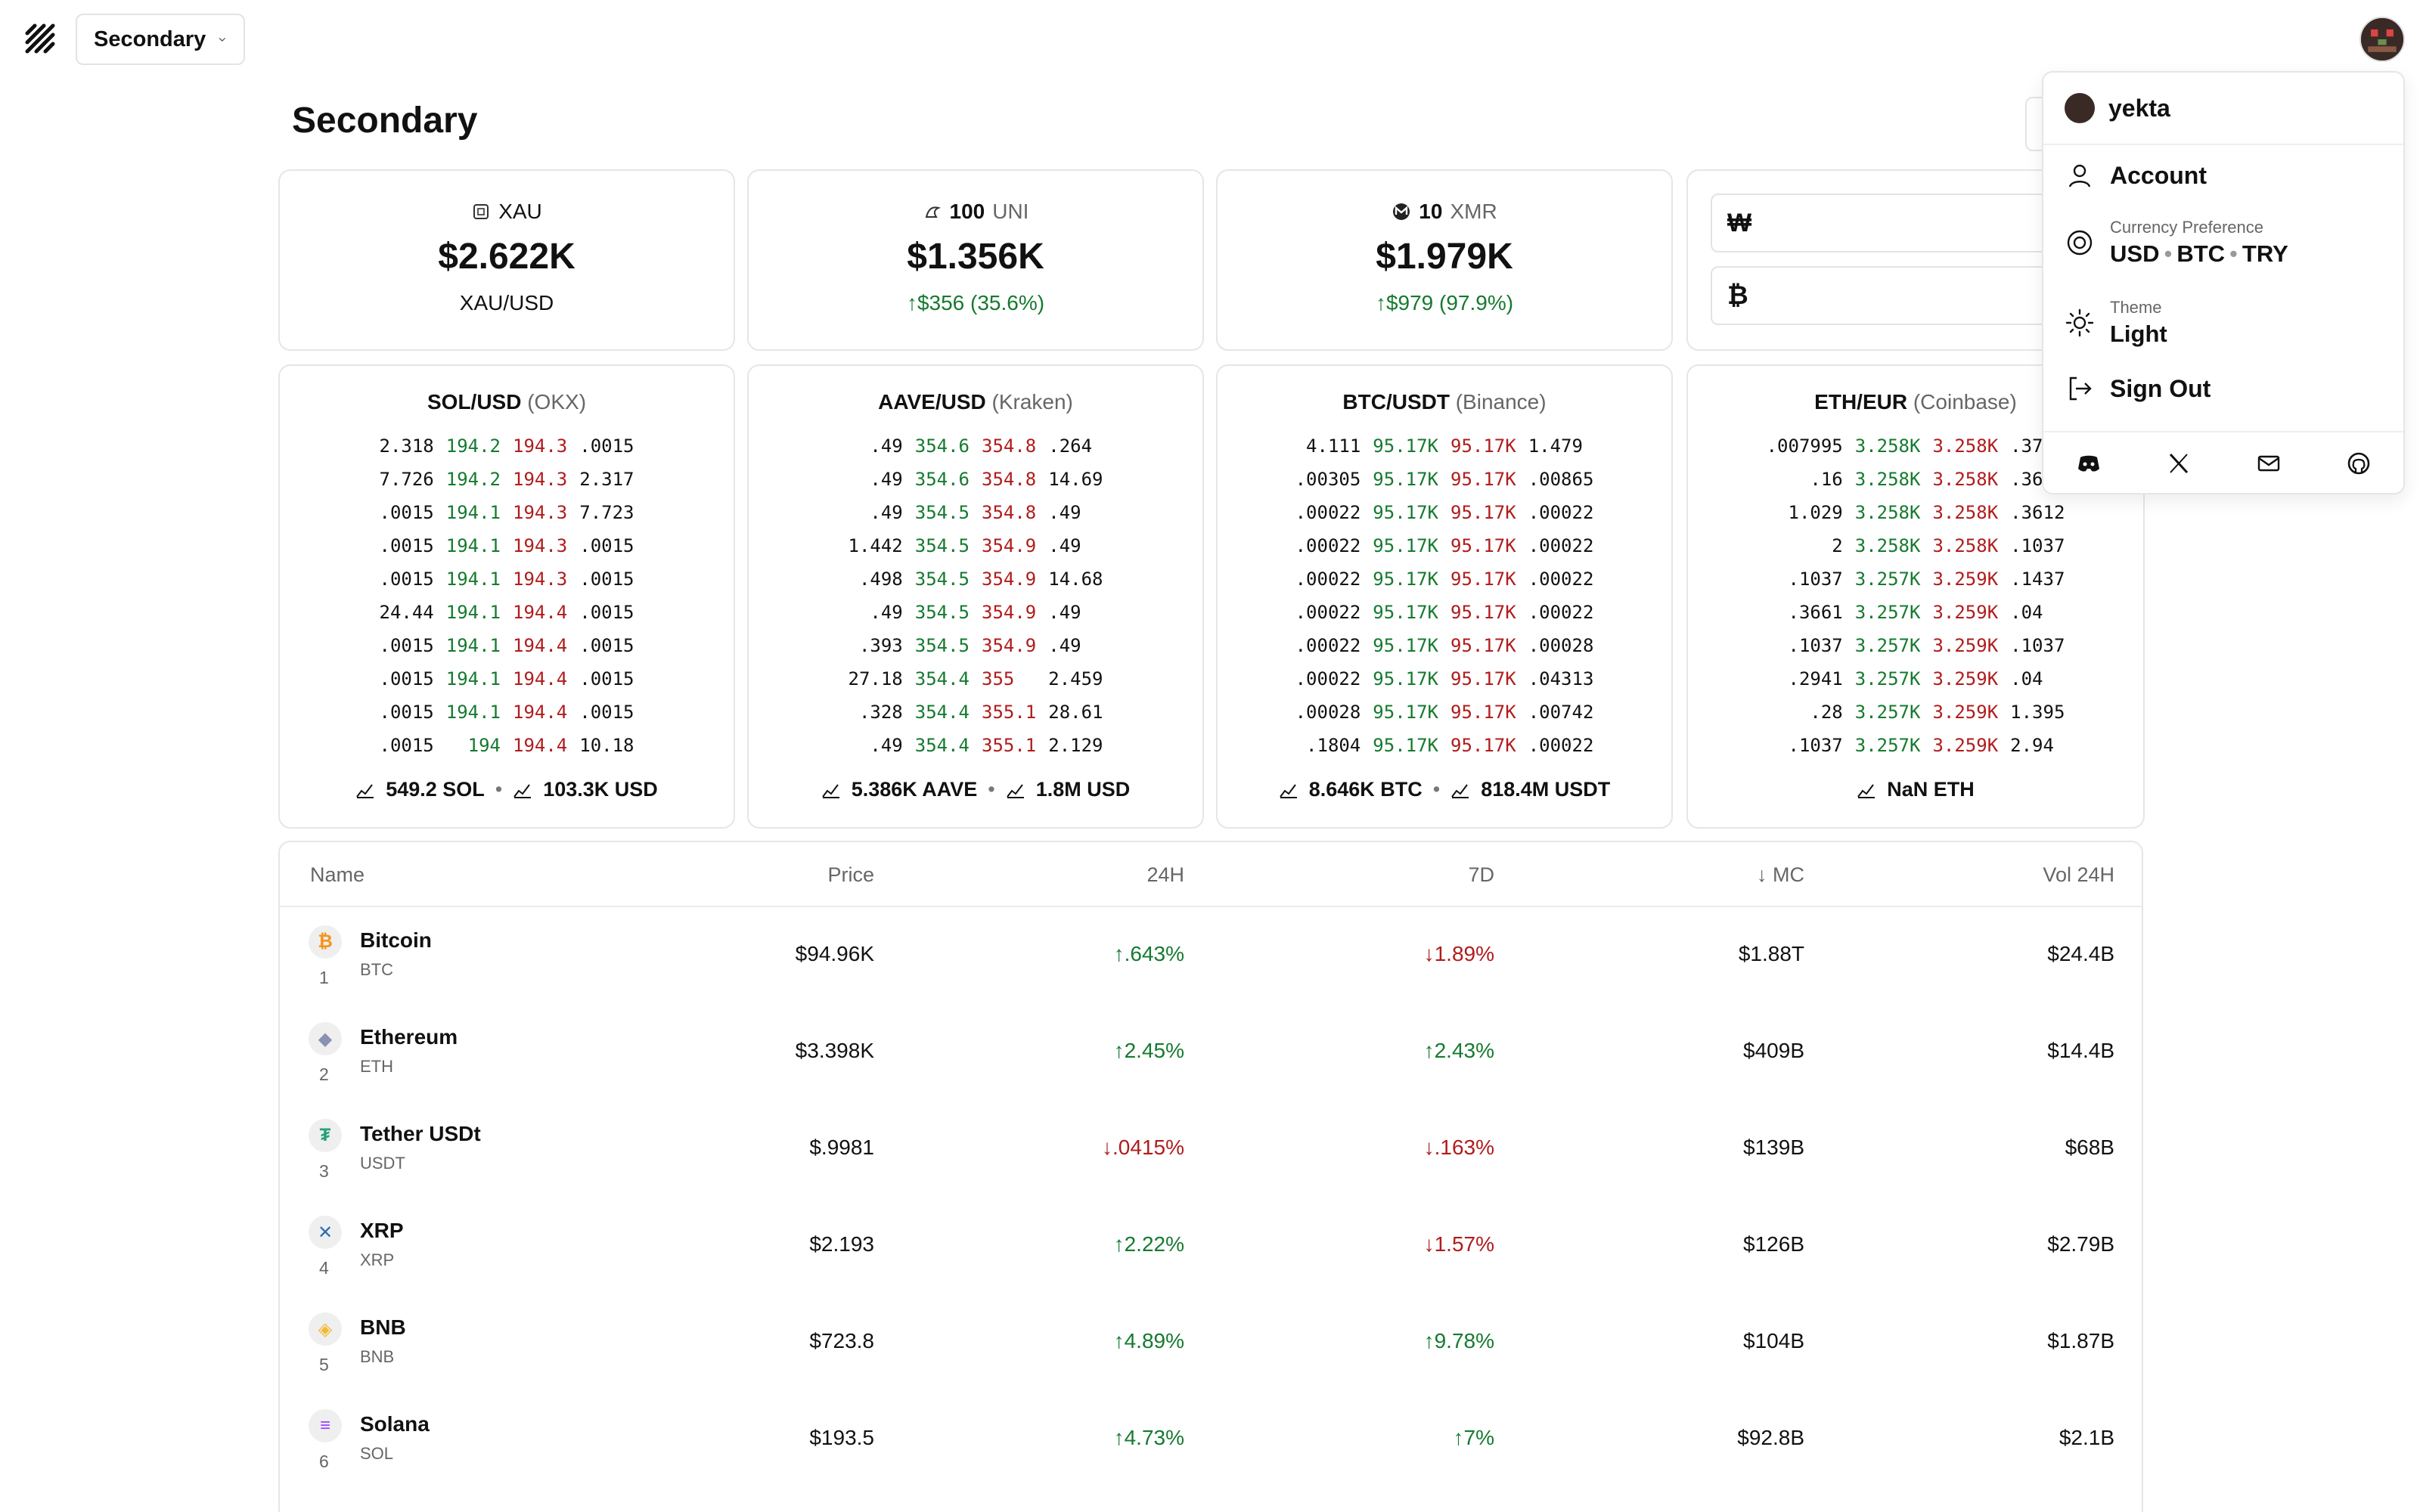  Describe the element at coordinates (1780, 874) in the screenshot. I see `header-mc: ↓ MC` at that location.